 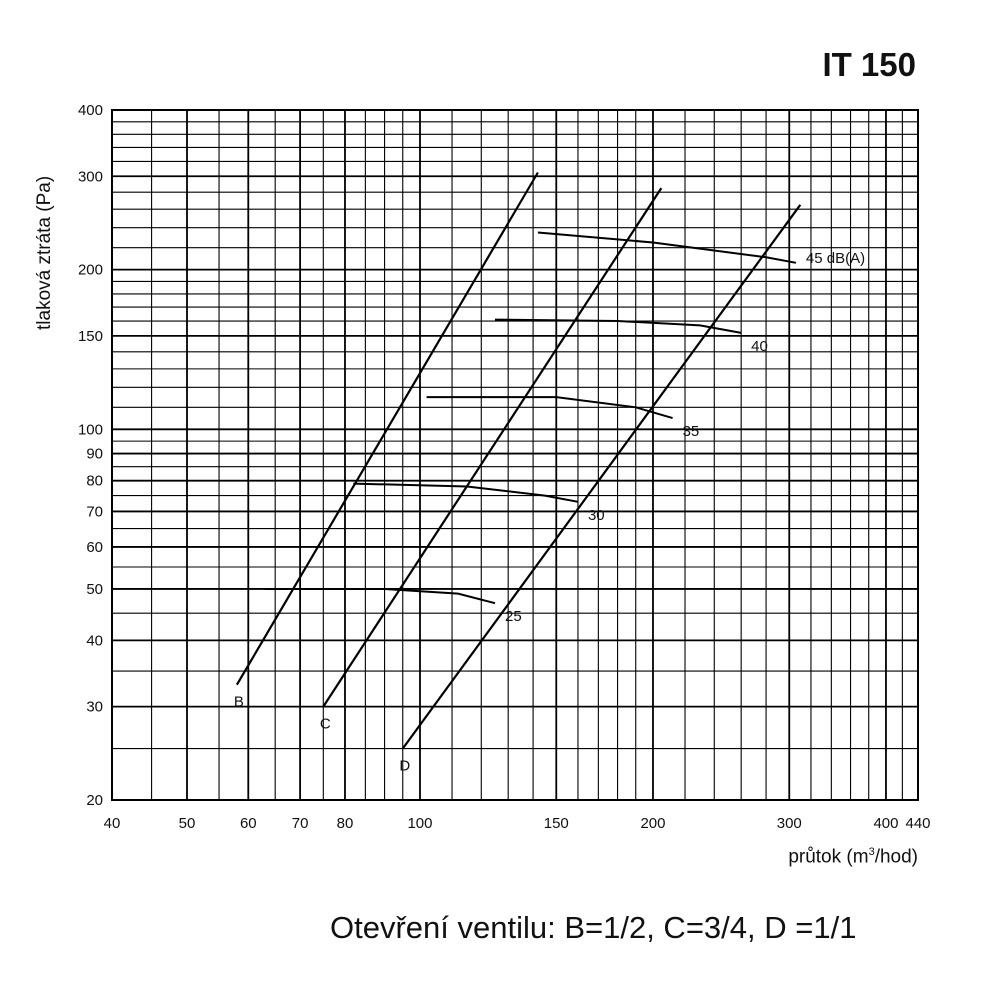 I want to click on y-tick-label: 30, so click(x=94, y=707).